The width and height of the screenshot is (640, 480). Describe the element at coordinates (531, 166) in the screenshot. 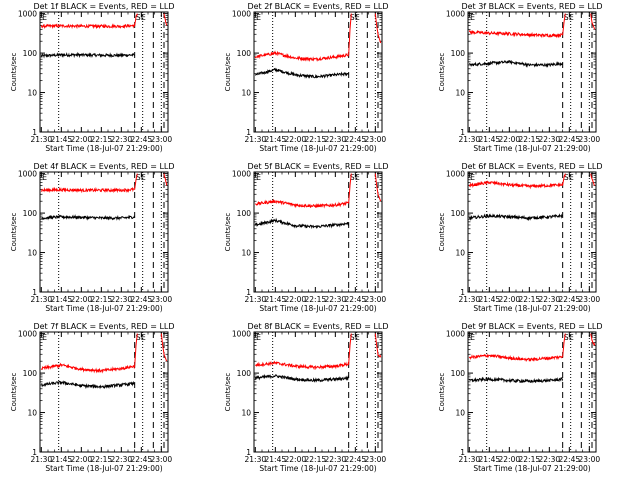

I see `panel-title: Det 6f BLACK = Events, RED = LLD` at that location.